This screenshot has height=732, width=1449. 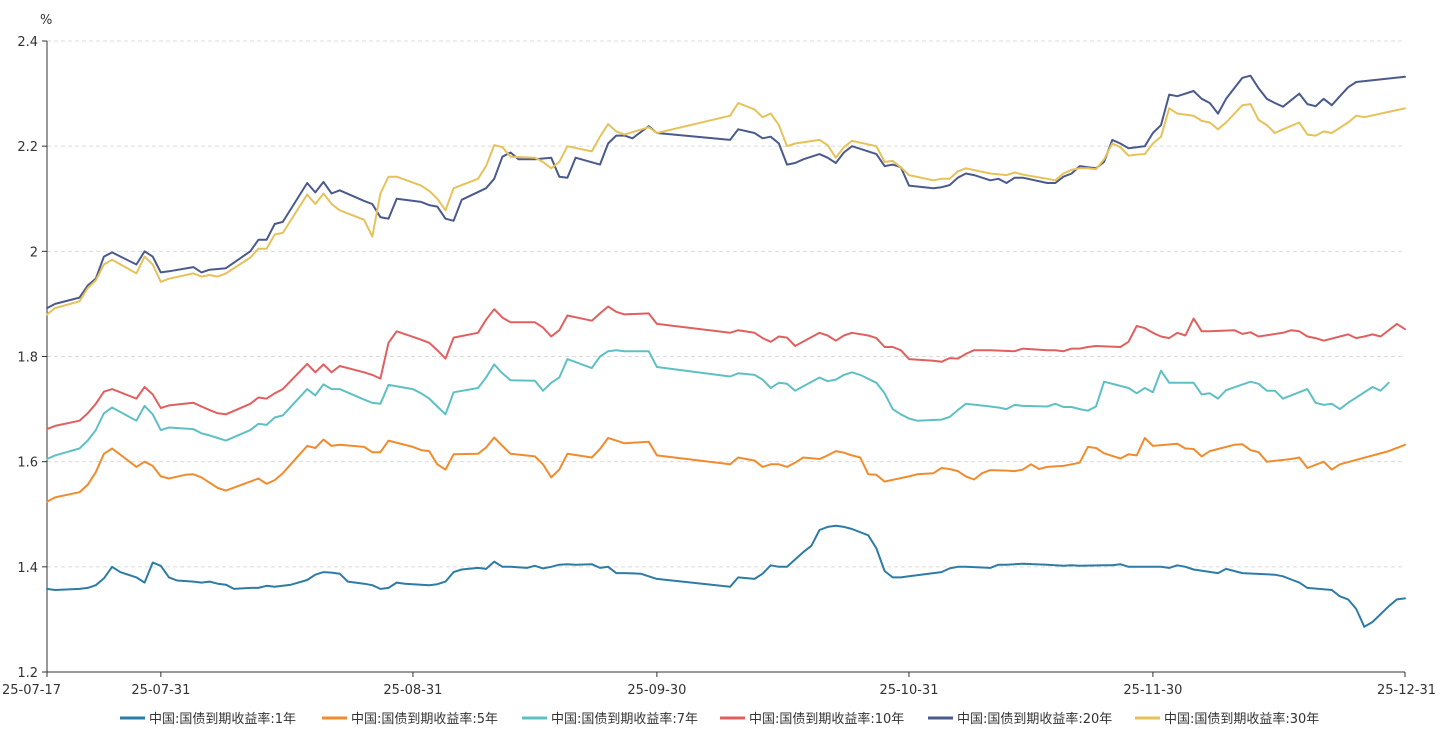 I want to click on x-tick-label: 25-07-31, so click(x=160, y=690).